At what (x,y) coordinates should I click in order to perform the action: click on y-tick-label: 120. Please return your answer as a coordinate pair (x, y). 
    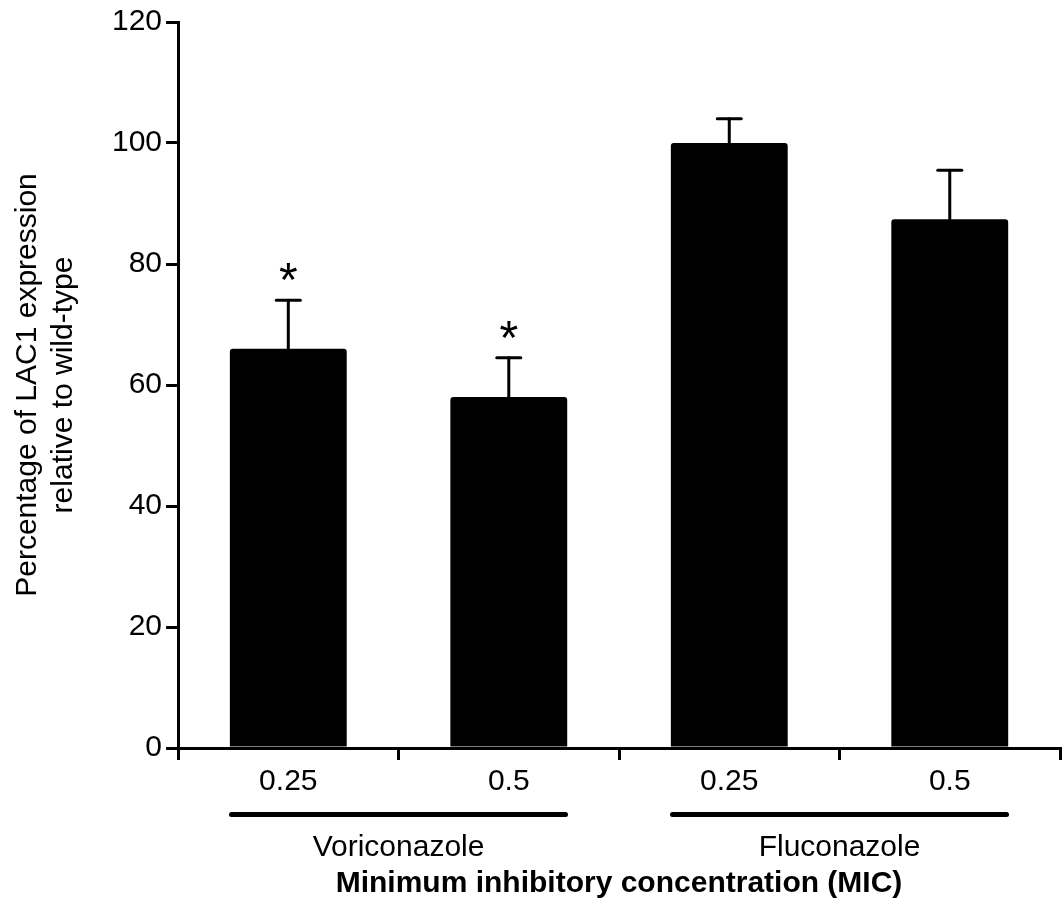
    Looking at the image, I should click on (137, 20).